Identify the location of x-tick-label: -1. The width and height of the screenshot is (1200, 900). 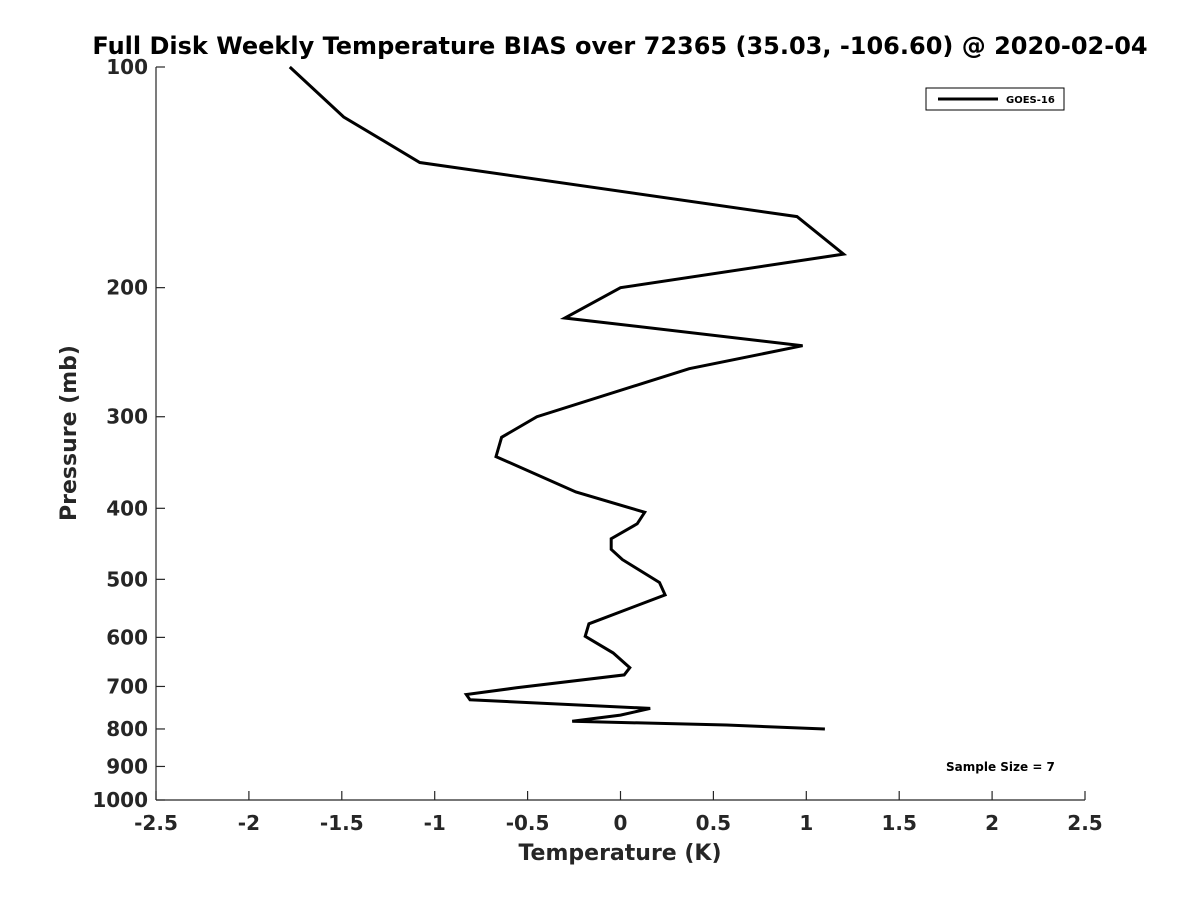
(435, 823).